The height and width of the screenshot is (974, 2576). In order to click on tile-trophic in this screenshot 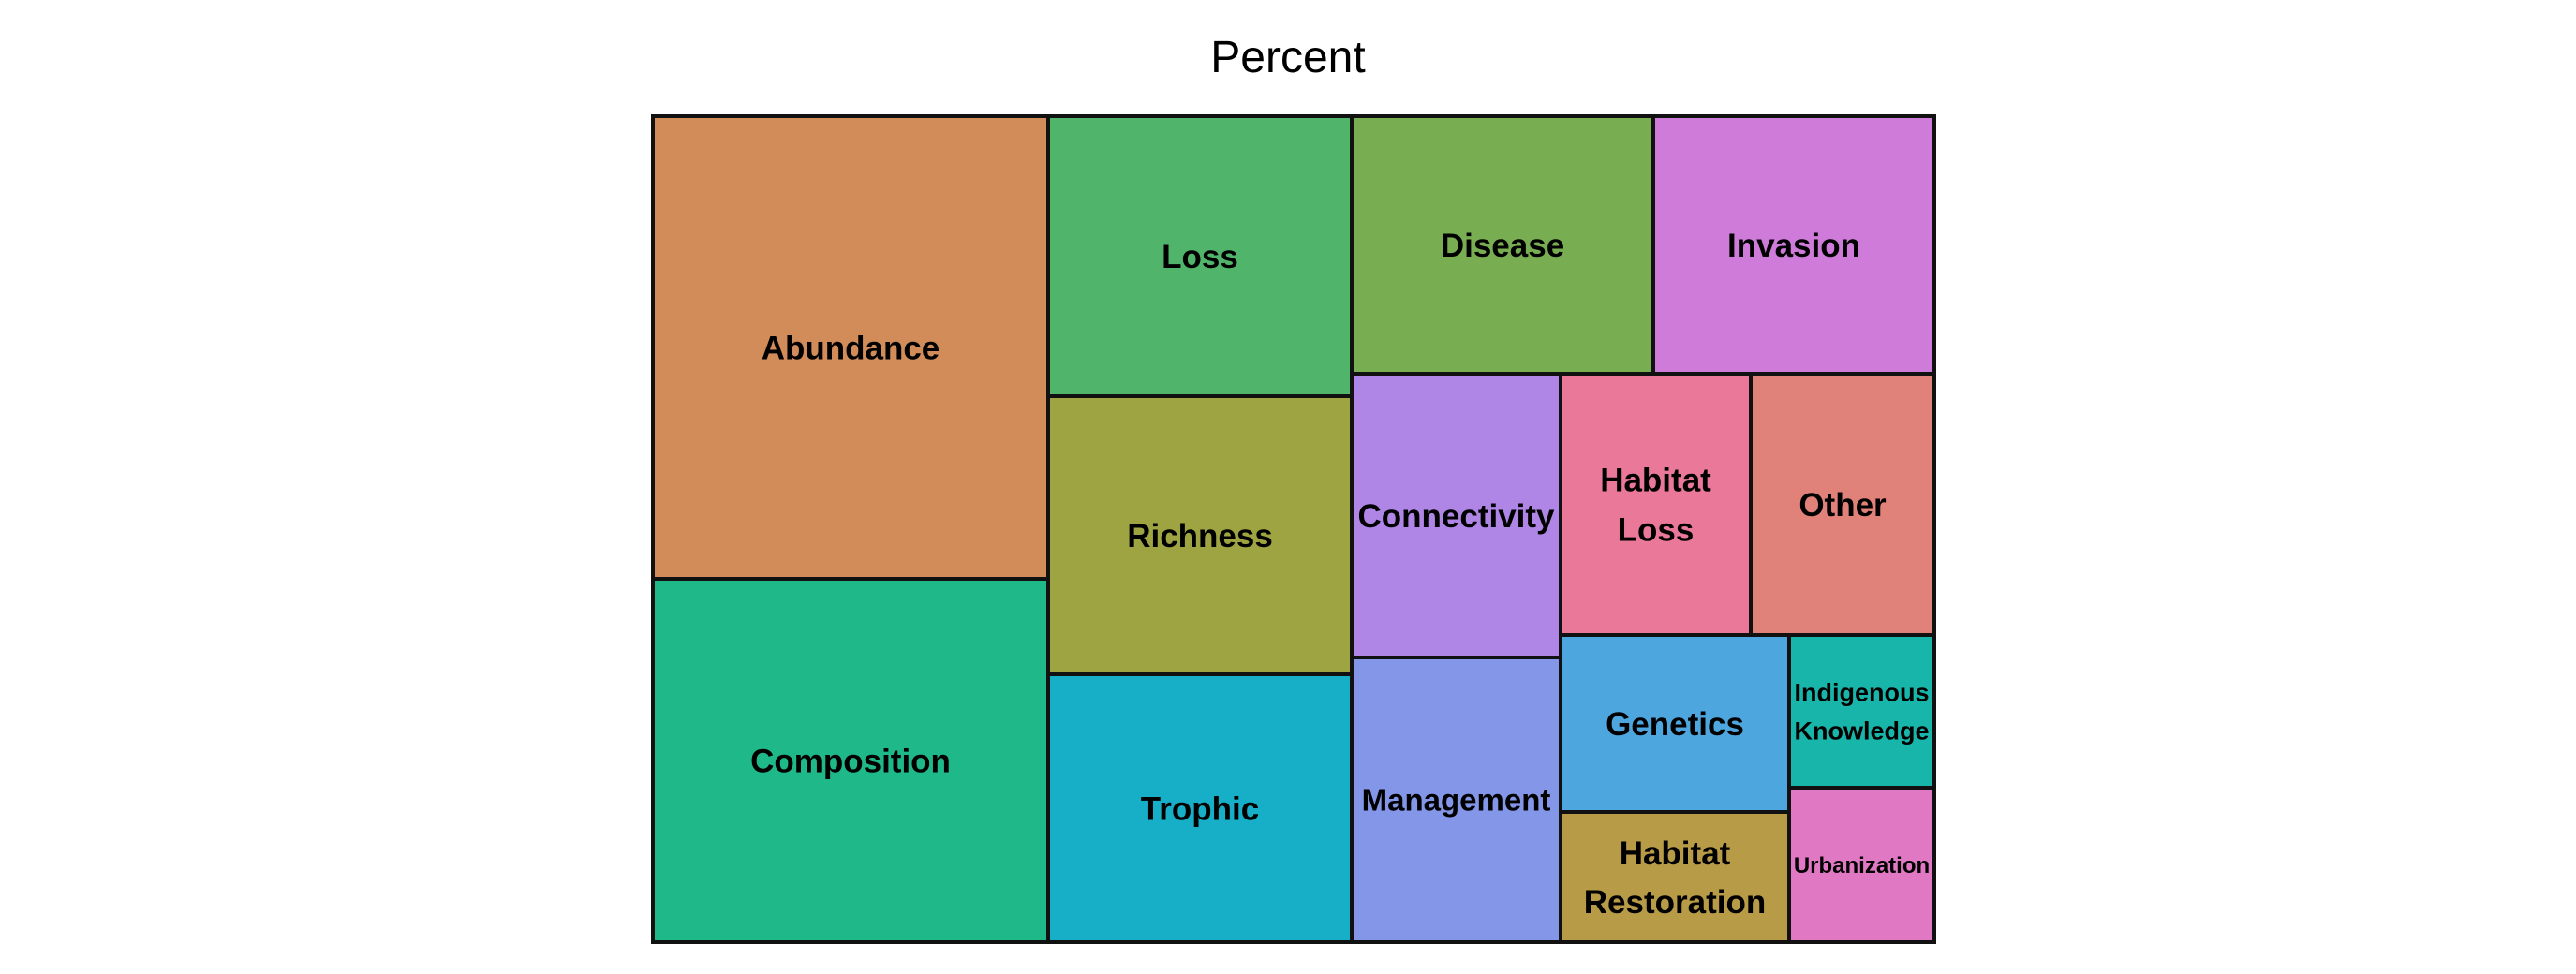, I will do `click(1200, 808)`.